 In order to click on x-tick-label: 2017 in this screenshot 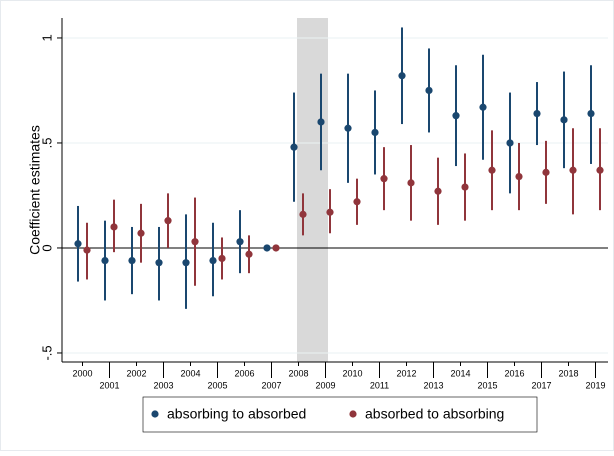, I will do `click(541, 385)`.